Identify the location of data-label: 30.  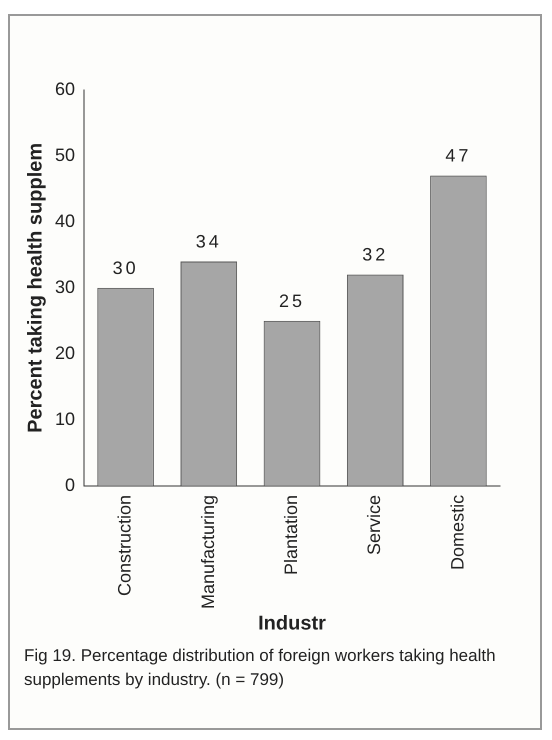
(125, 268).